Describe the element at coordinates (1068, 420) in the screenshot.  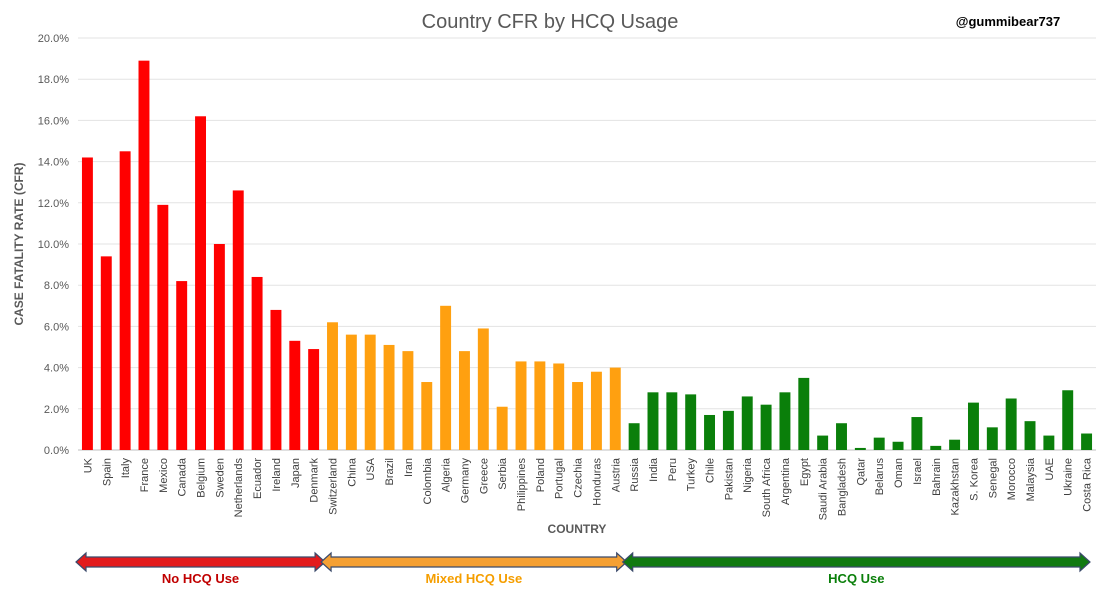
I see `bar-ukraine` at that location.